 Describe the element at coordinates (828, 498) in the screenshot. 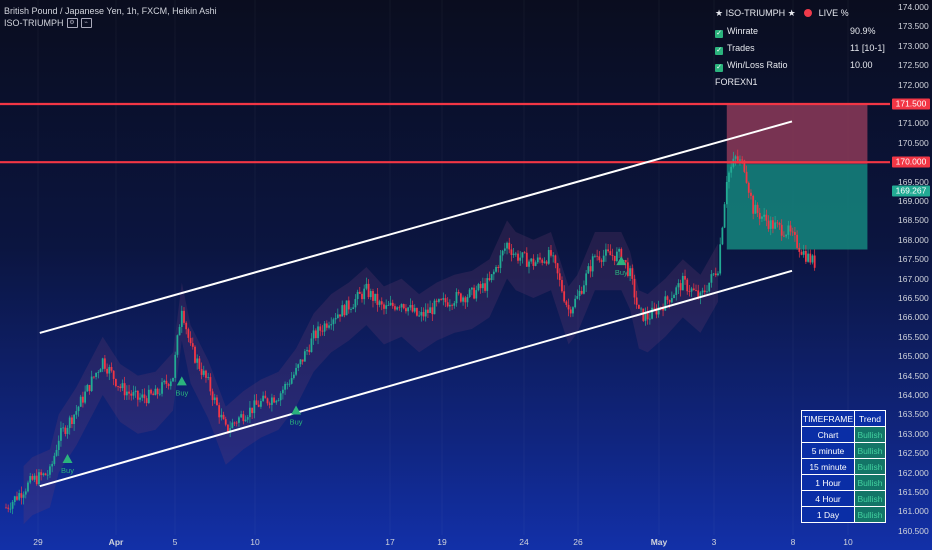

I see `timeframe-cell: 4 Hour` at that location.